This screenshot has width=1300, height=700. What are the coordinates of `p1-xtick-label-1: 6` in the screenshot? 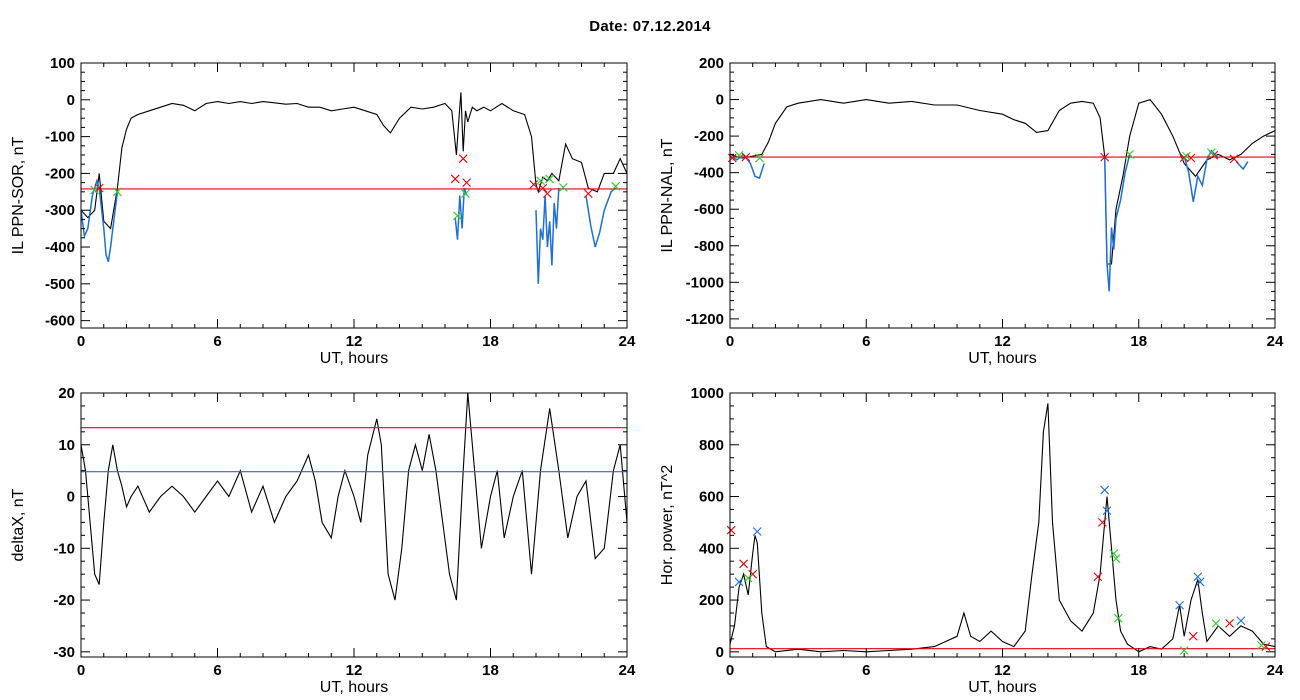 It's located at (217, 341).